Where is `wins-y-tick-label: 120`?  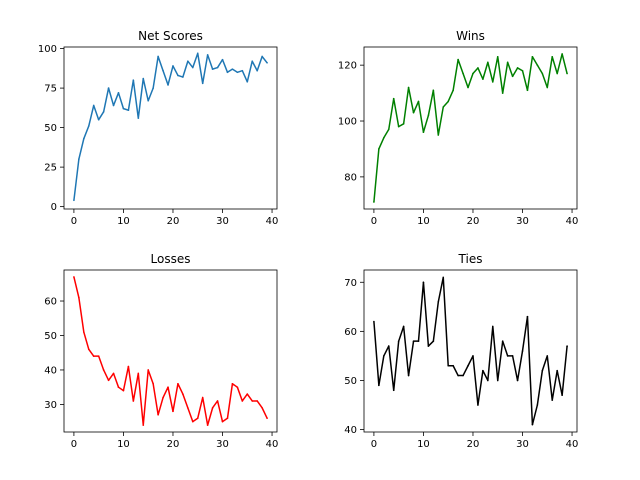 wins-y-tick-label: 120 is located at coordinates (347, 66).